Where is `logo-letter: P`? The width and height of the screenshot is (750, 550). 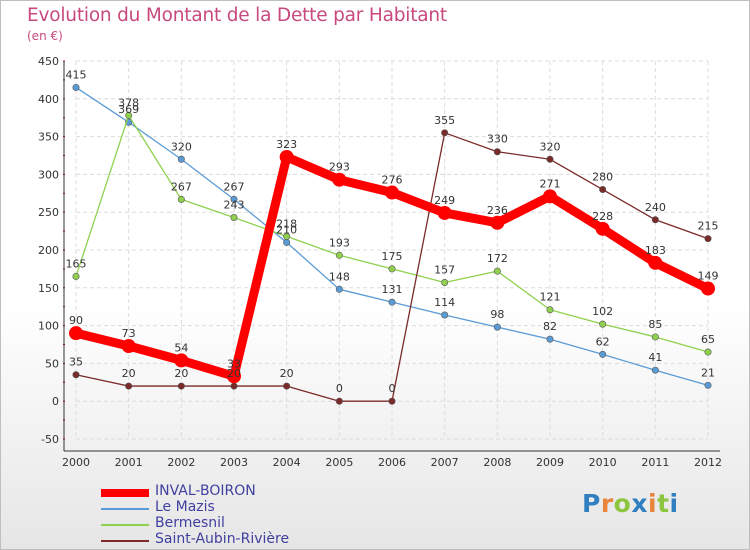 logo-letter: P is located at coordinates (591, 503).